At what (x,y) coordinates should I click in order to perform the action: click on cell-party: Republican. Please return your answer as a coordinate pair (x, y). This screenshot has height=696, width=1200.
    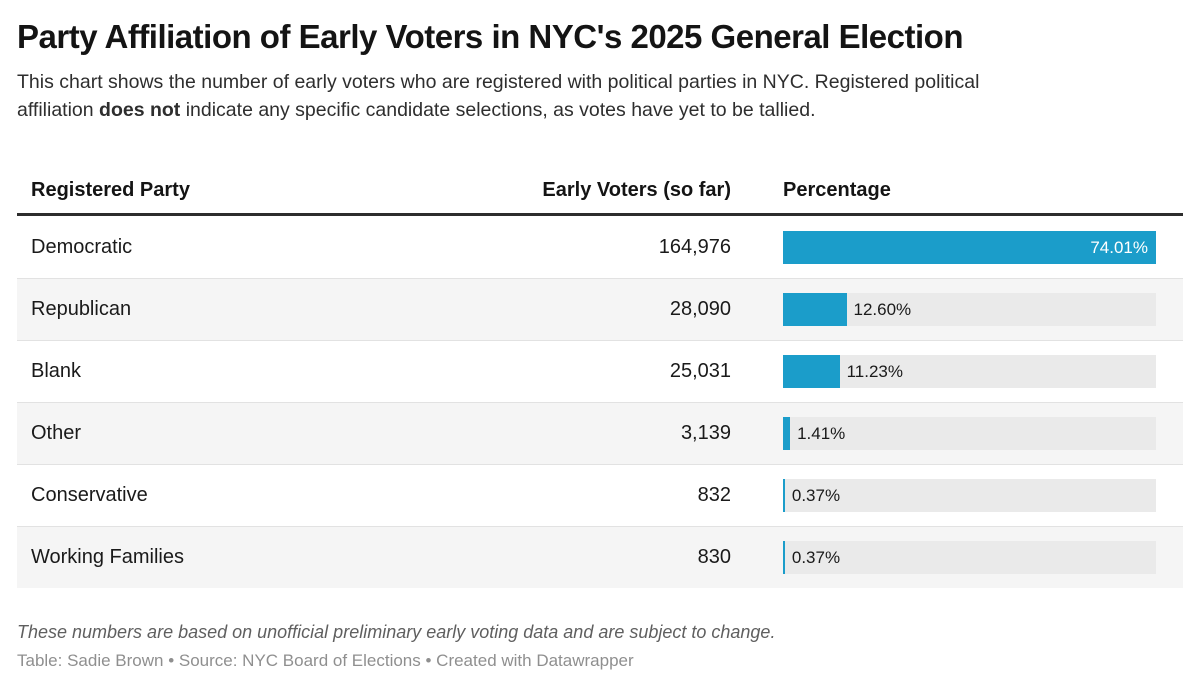
    Looking at the image, I should click on (81, 309).